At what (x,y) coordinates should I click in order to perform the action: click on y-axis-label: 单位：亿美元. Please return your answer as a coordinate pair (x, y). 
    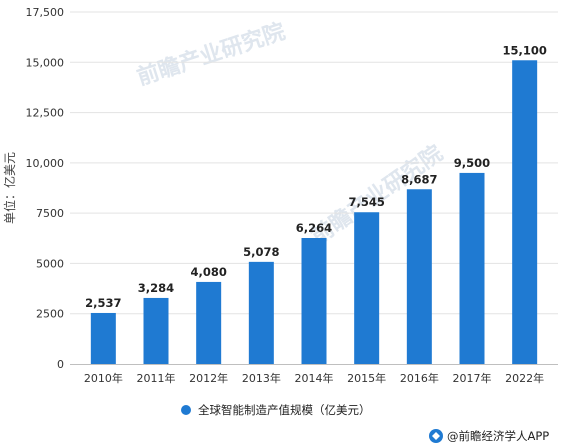
    Looking at the image, I should click on (9, 188).